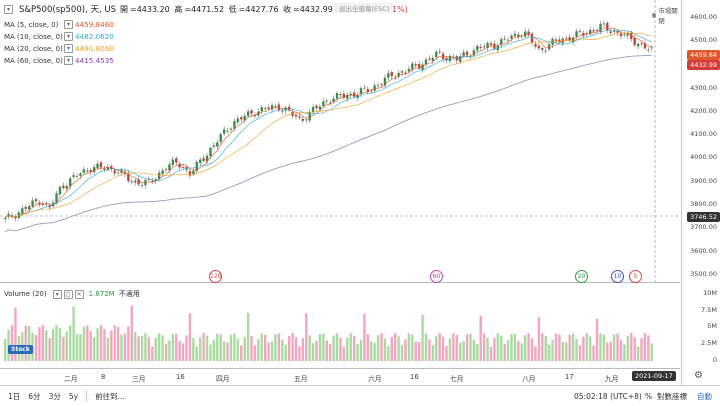 This screenshot has width=720, height=406. What do you see at coordinates (14, 396) in the screenshot?
I see `range-1d: 1日` at bounding box center [14, 396].